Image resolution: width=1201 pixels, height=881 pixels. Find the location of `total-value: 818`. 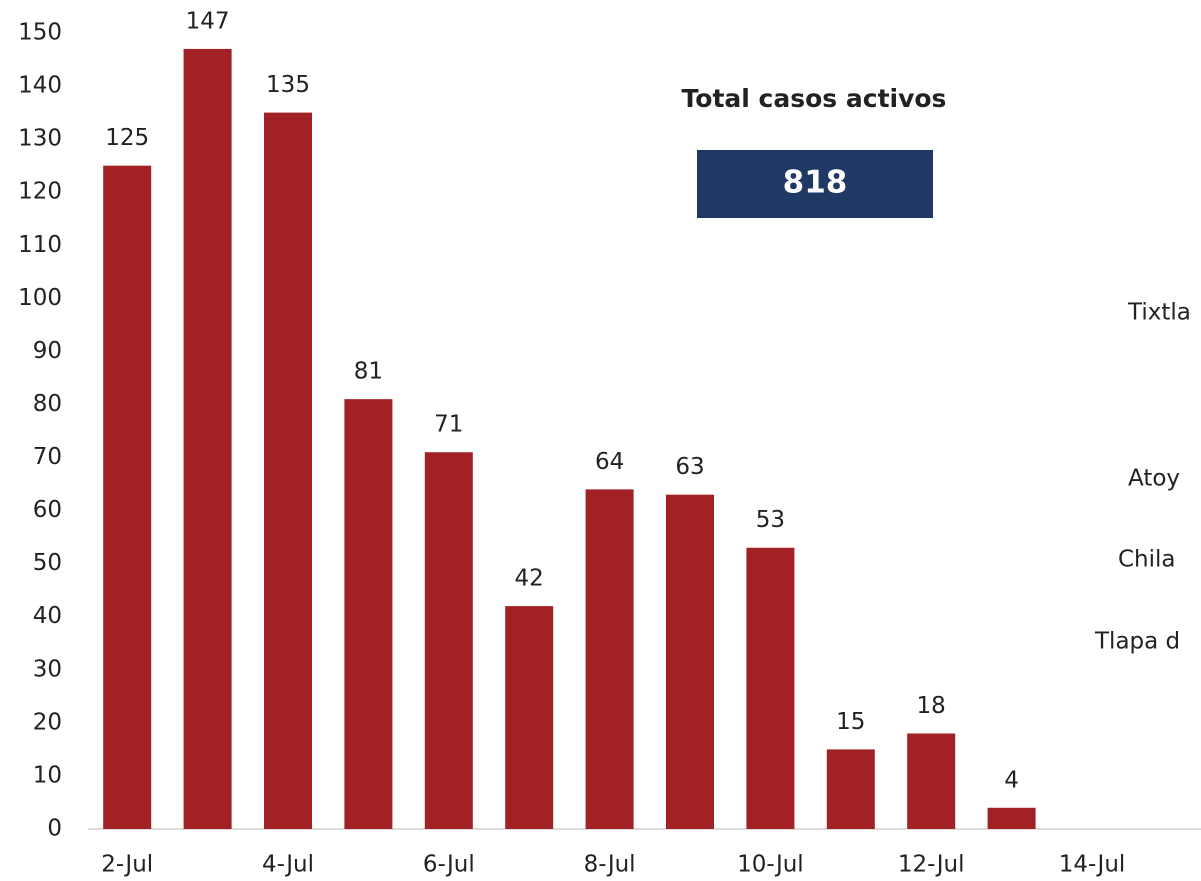

total-value: 818 is located at coordinates (815, 183).